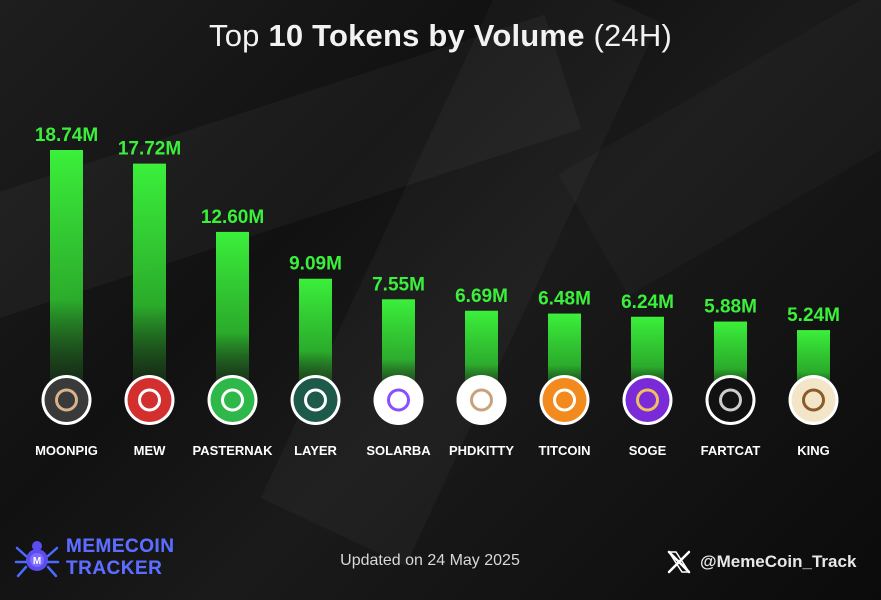 The image size is (881, 600). Describe the element at coordinates (430, 560) in the screenshot. I see `updated-date: Updated on 24 May 2025` at that location.